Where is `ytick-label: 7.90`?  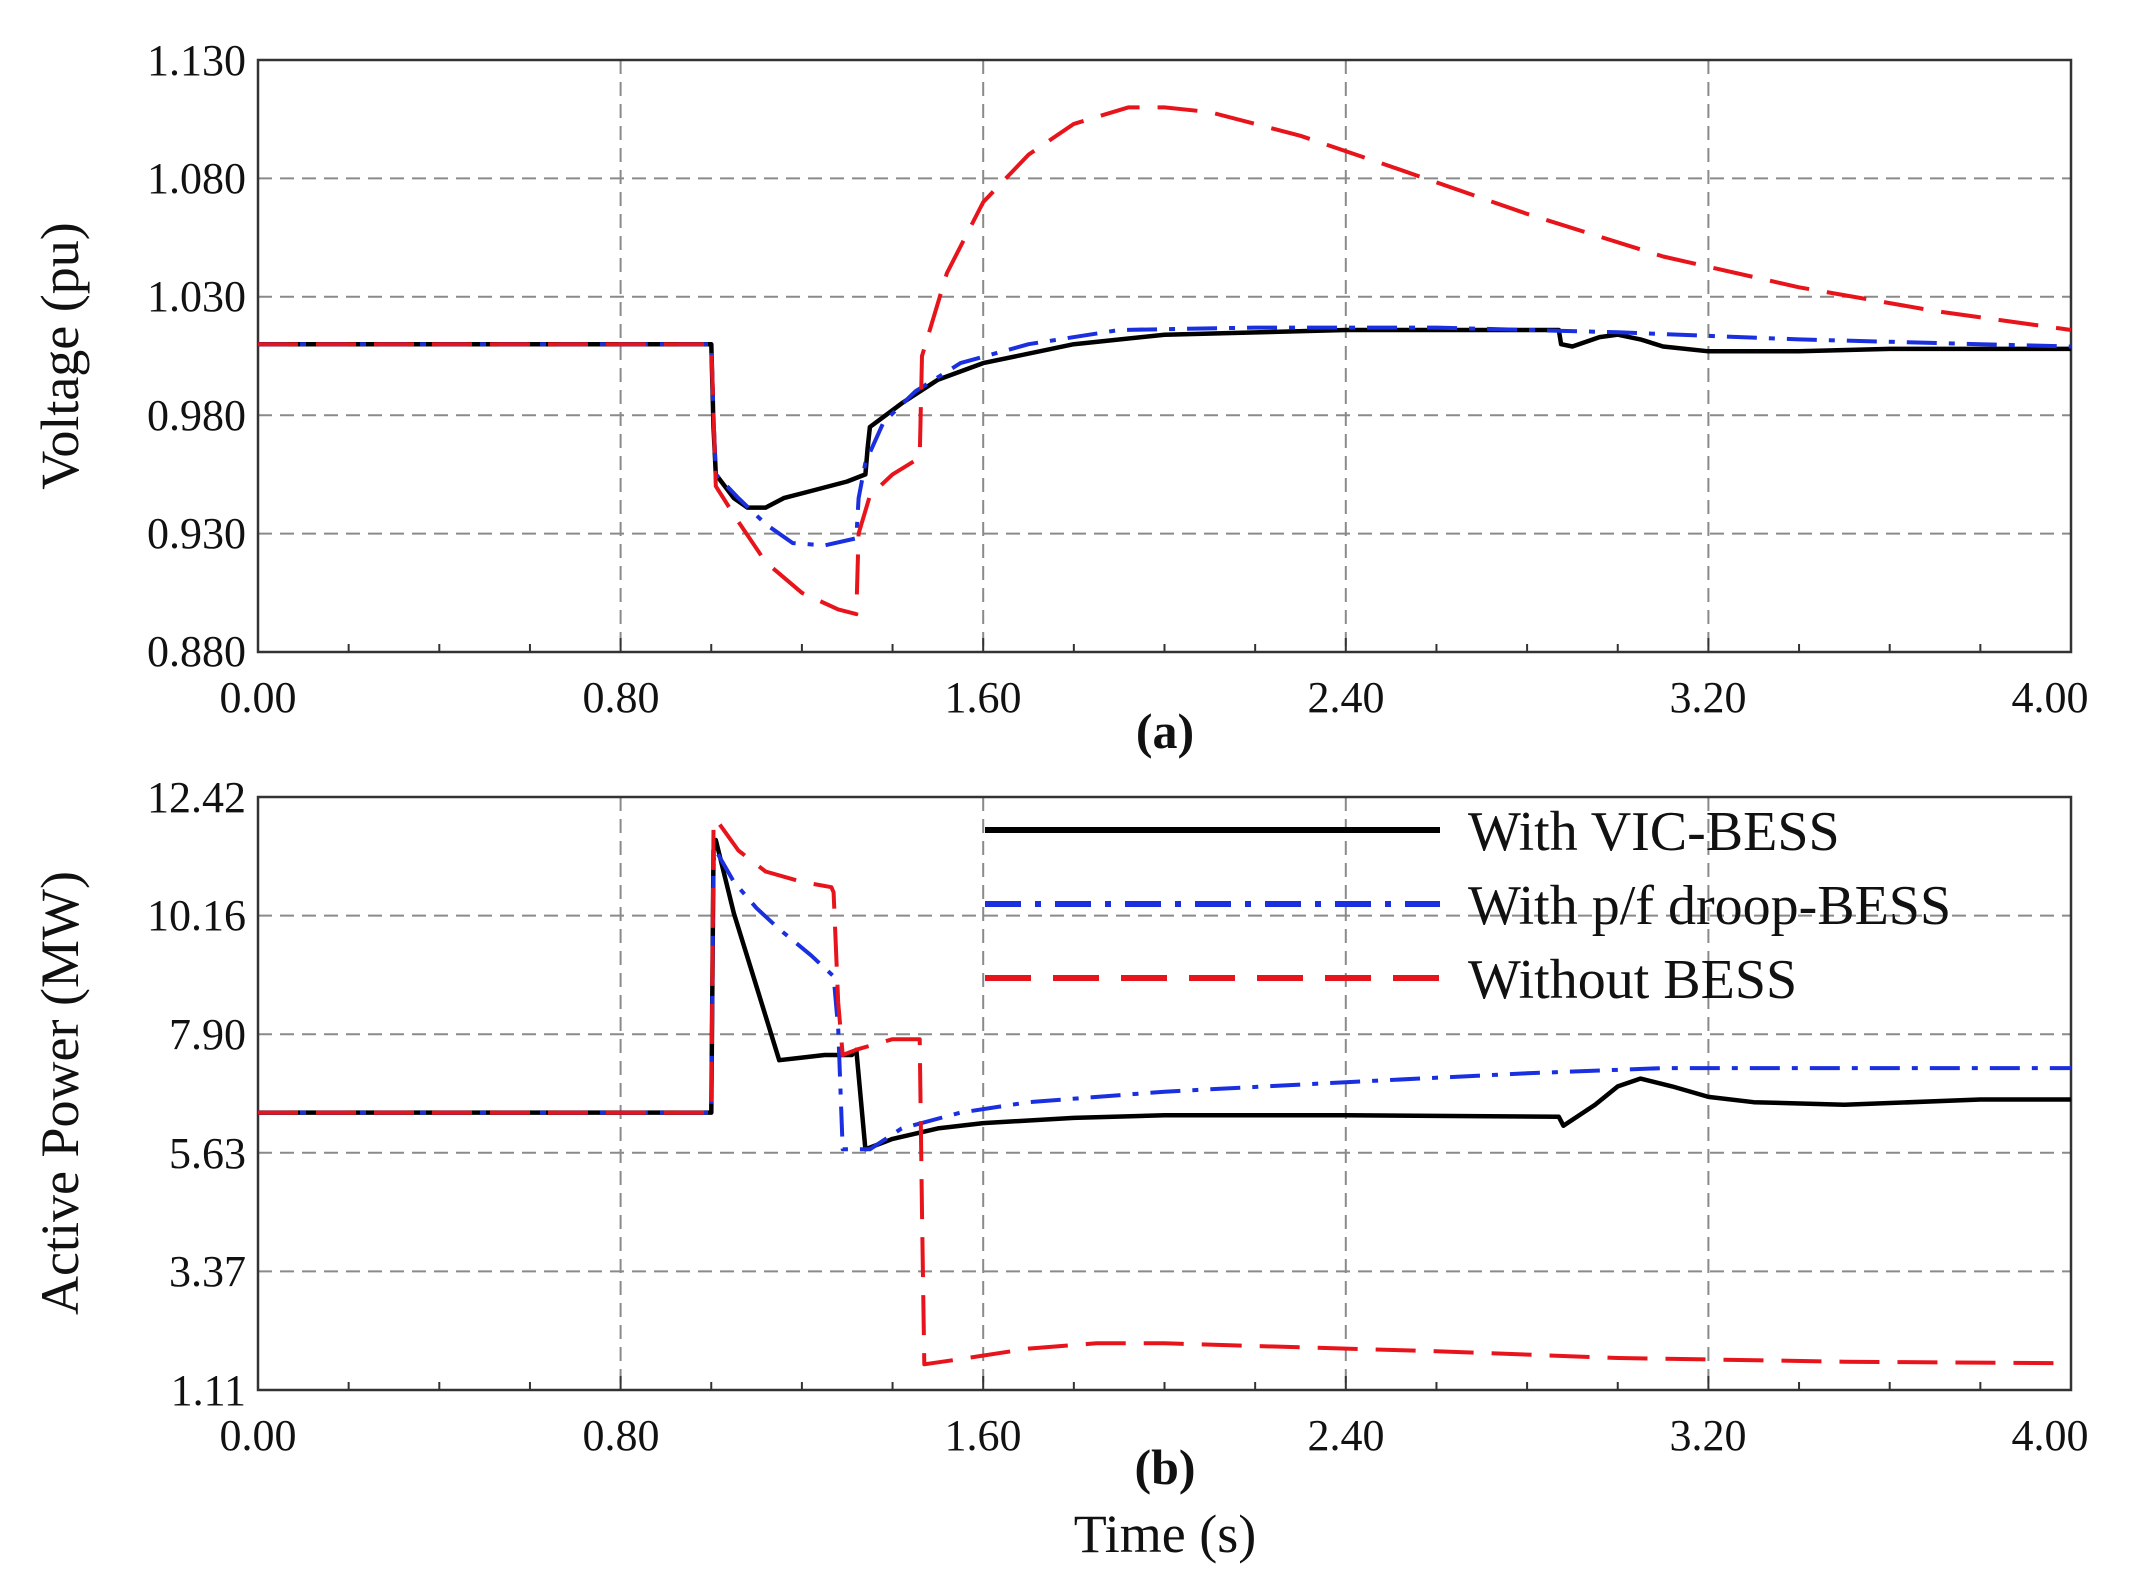 ytick-label: 7.90 is located at coordinates (207, 1034).